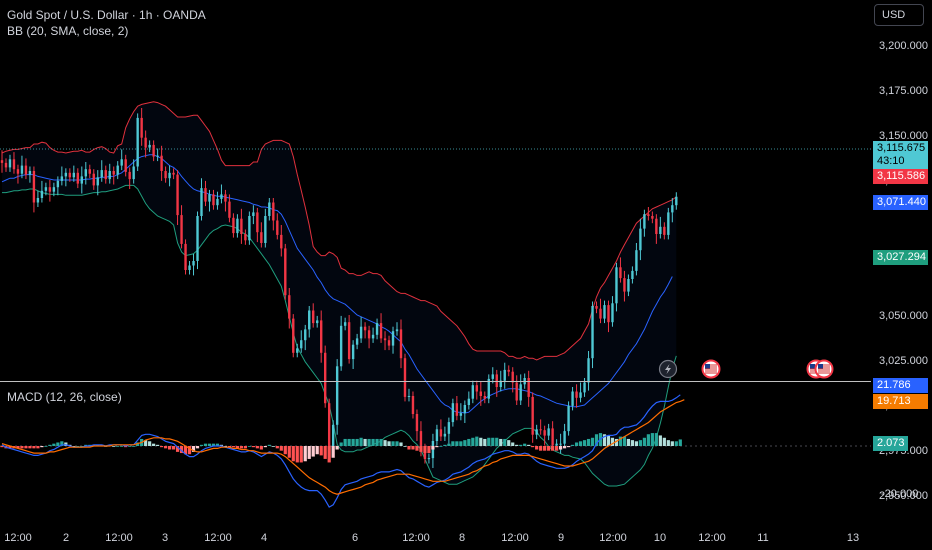 The image size is (932, 550). What do you see at coordinates (106, 15) in the screenshot?
I see `symbol-title: Gold Spot / U.S. Dollar · 1h · OANDA` at bounding box center [106, 15].